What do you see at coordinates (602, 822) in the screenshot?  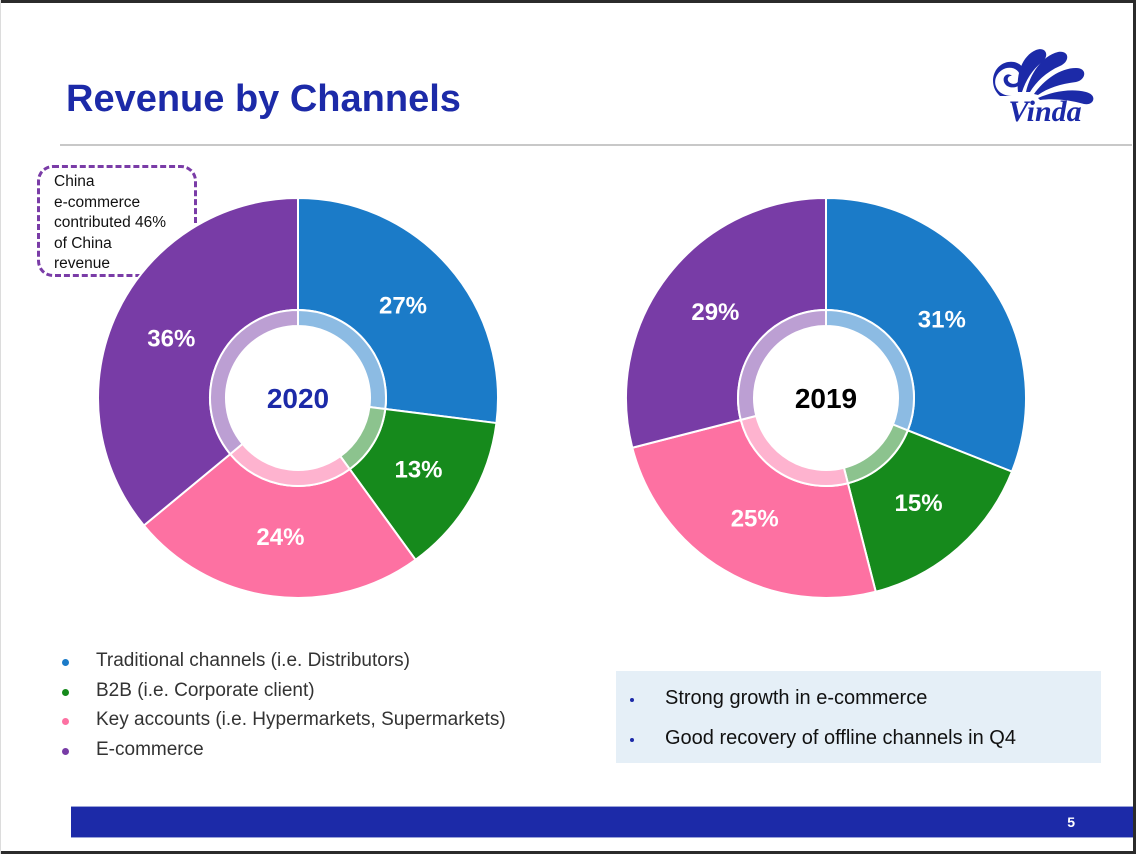 I see `footer-bar: 5` at bounding box center [602, 822].